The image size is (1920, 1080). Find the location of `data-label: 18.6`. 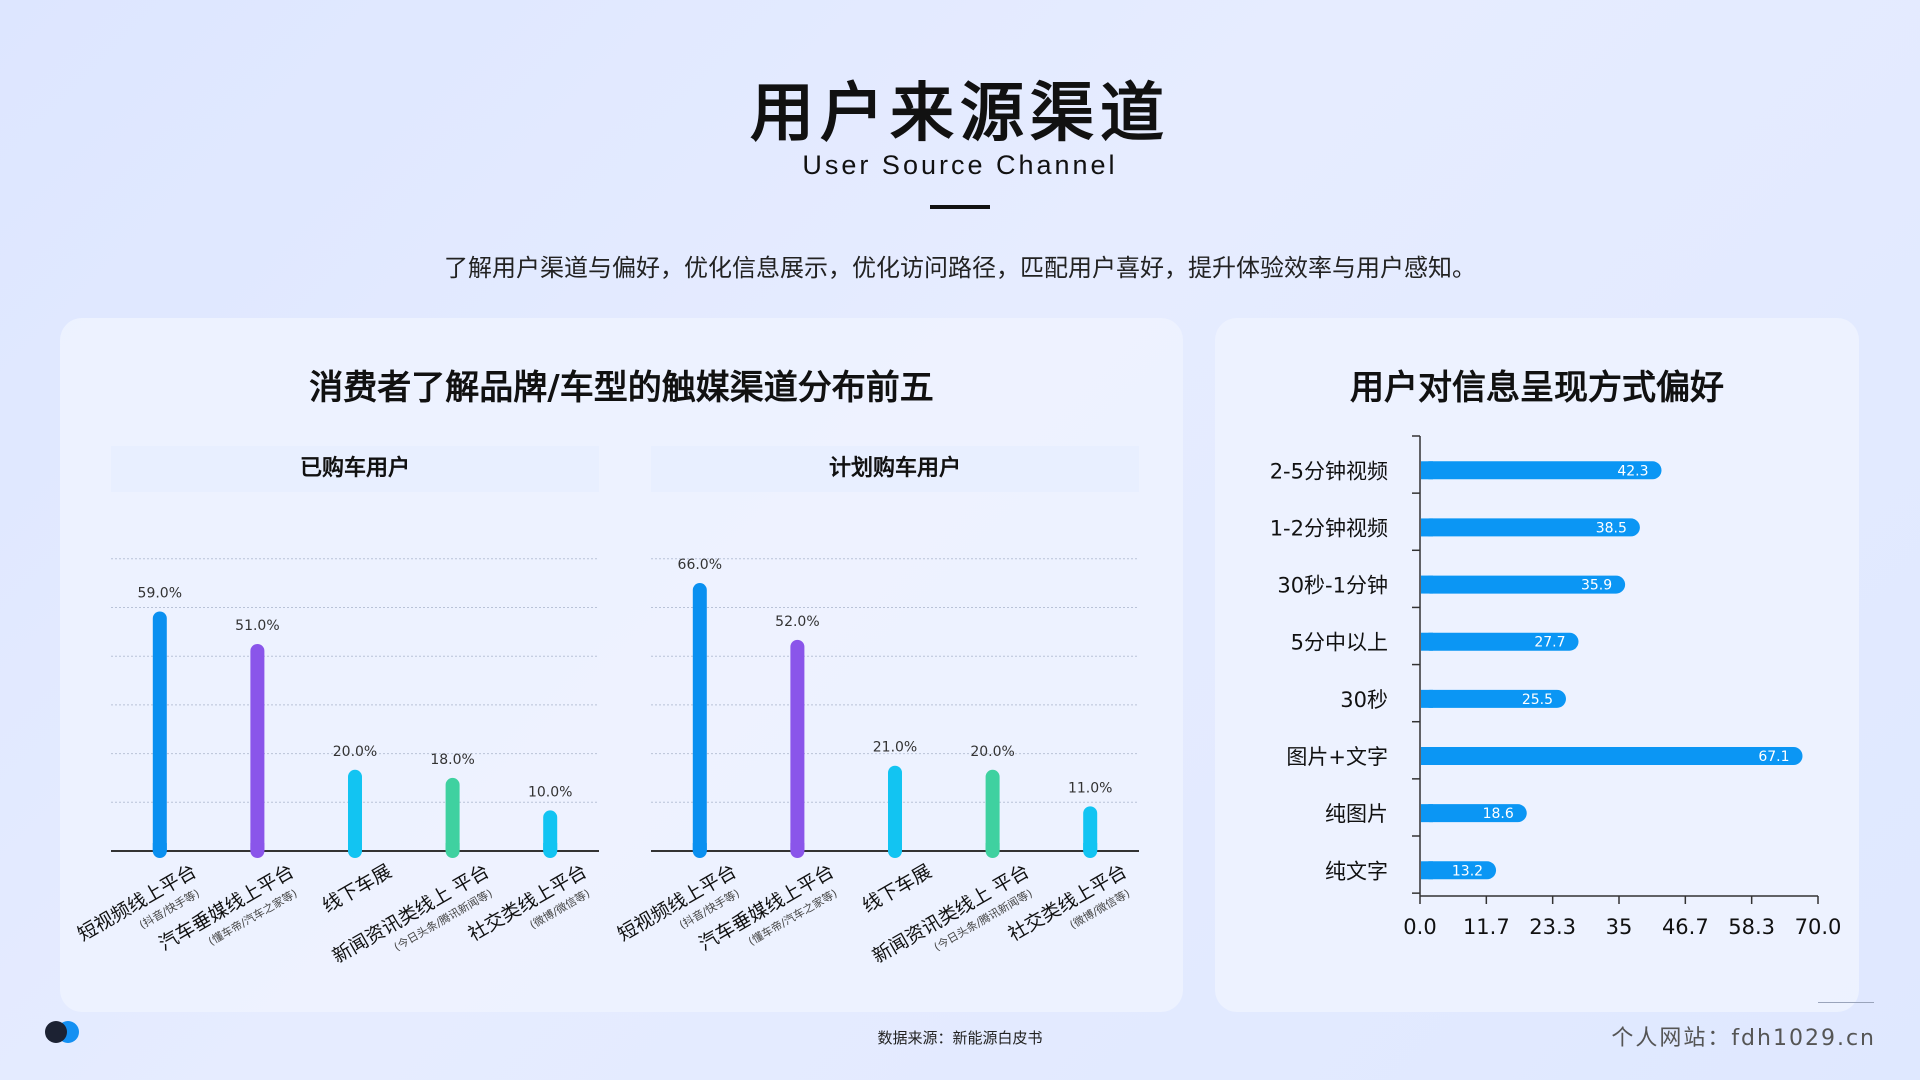

data-label: 18.6 is located at coordinates (1498, 814).